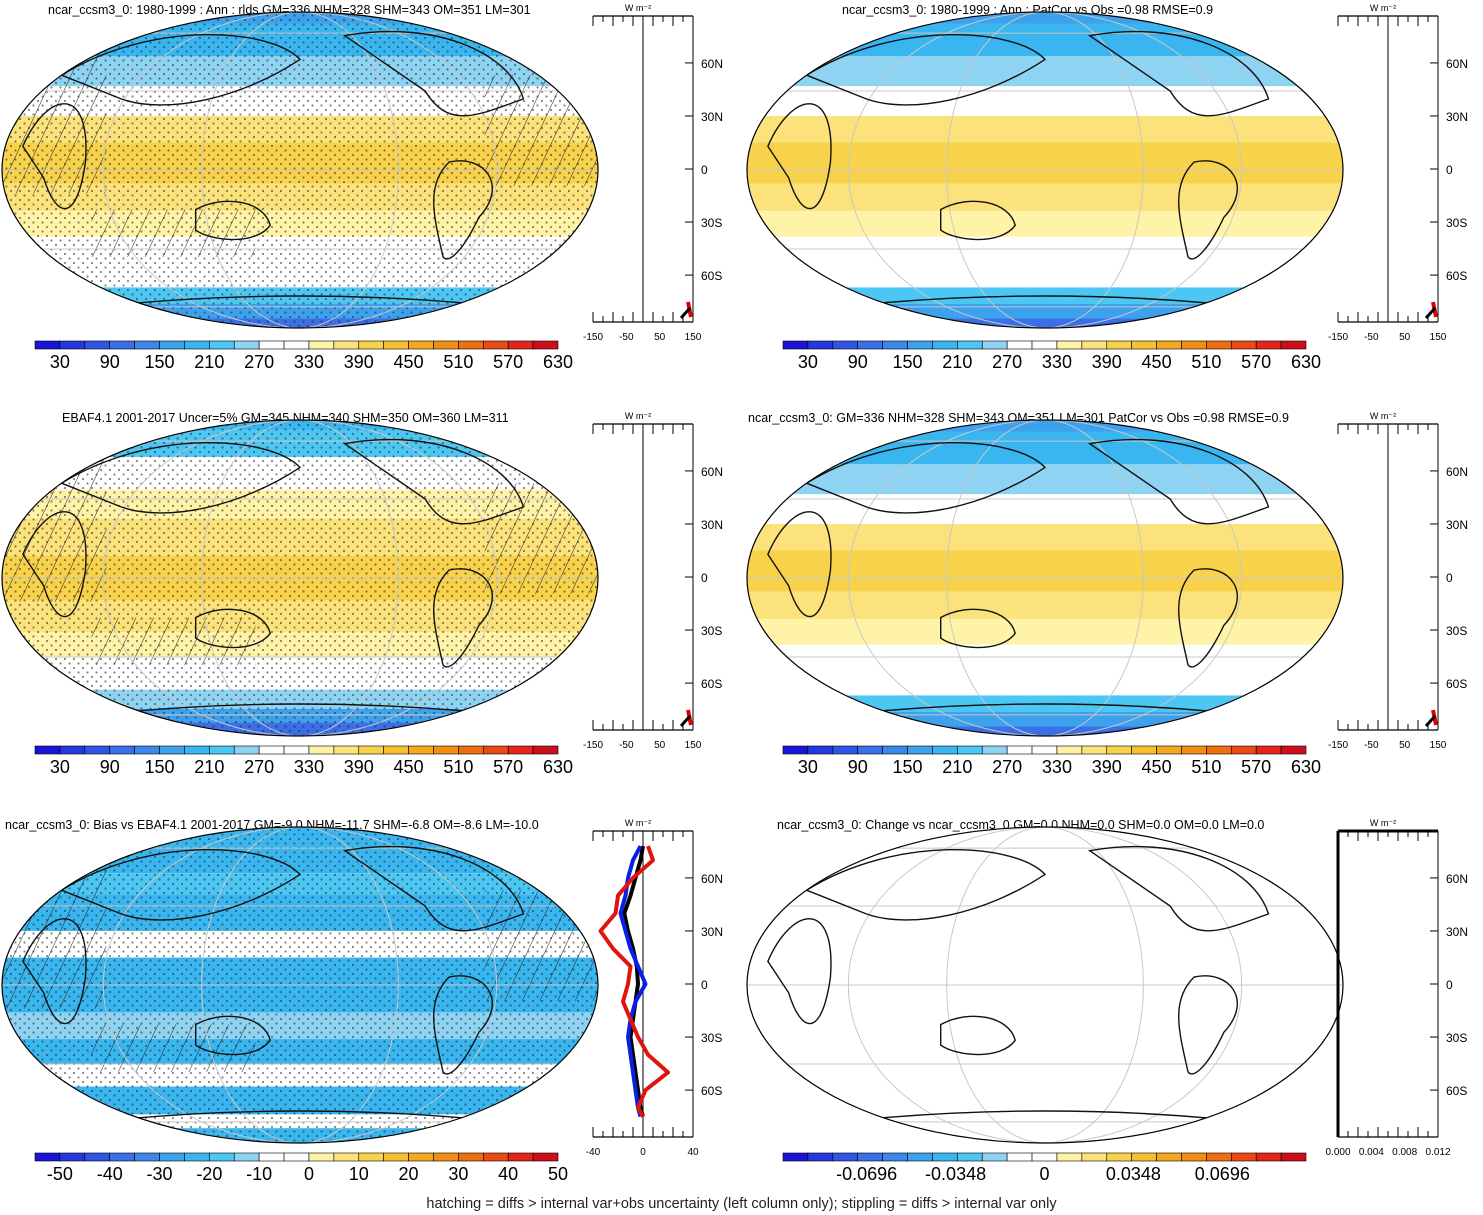 This screenshot has height=1215, width=1483. Describe the element at coordinates (1396, 988) in the screenshot. I see `zonal-mean-panel-5: W m⁻² 60N 30N 0 30S 60S 0.000 0.004 0.008 0.012` at that location.